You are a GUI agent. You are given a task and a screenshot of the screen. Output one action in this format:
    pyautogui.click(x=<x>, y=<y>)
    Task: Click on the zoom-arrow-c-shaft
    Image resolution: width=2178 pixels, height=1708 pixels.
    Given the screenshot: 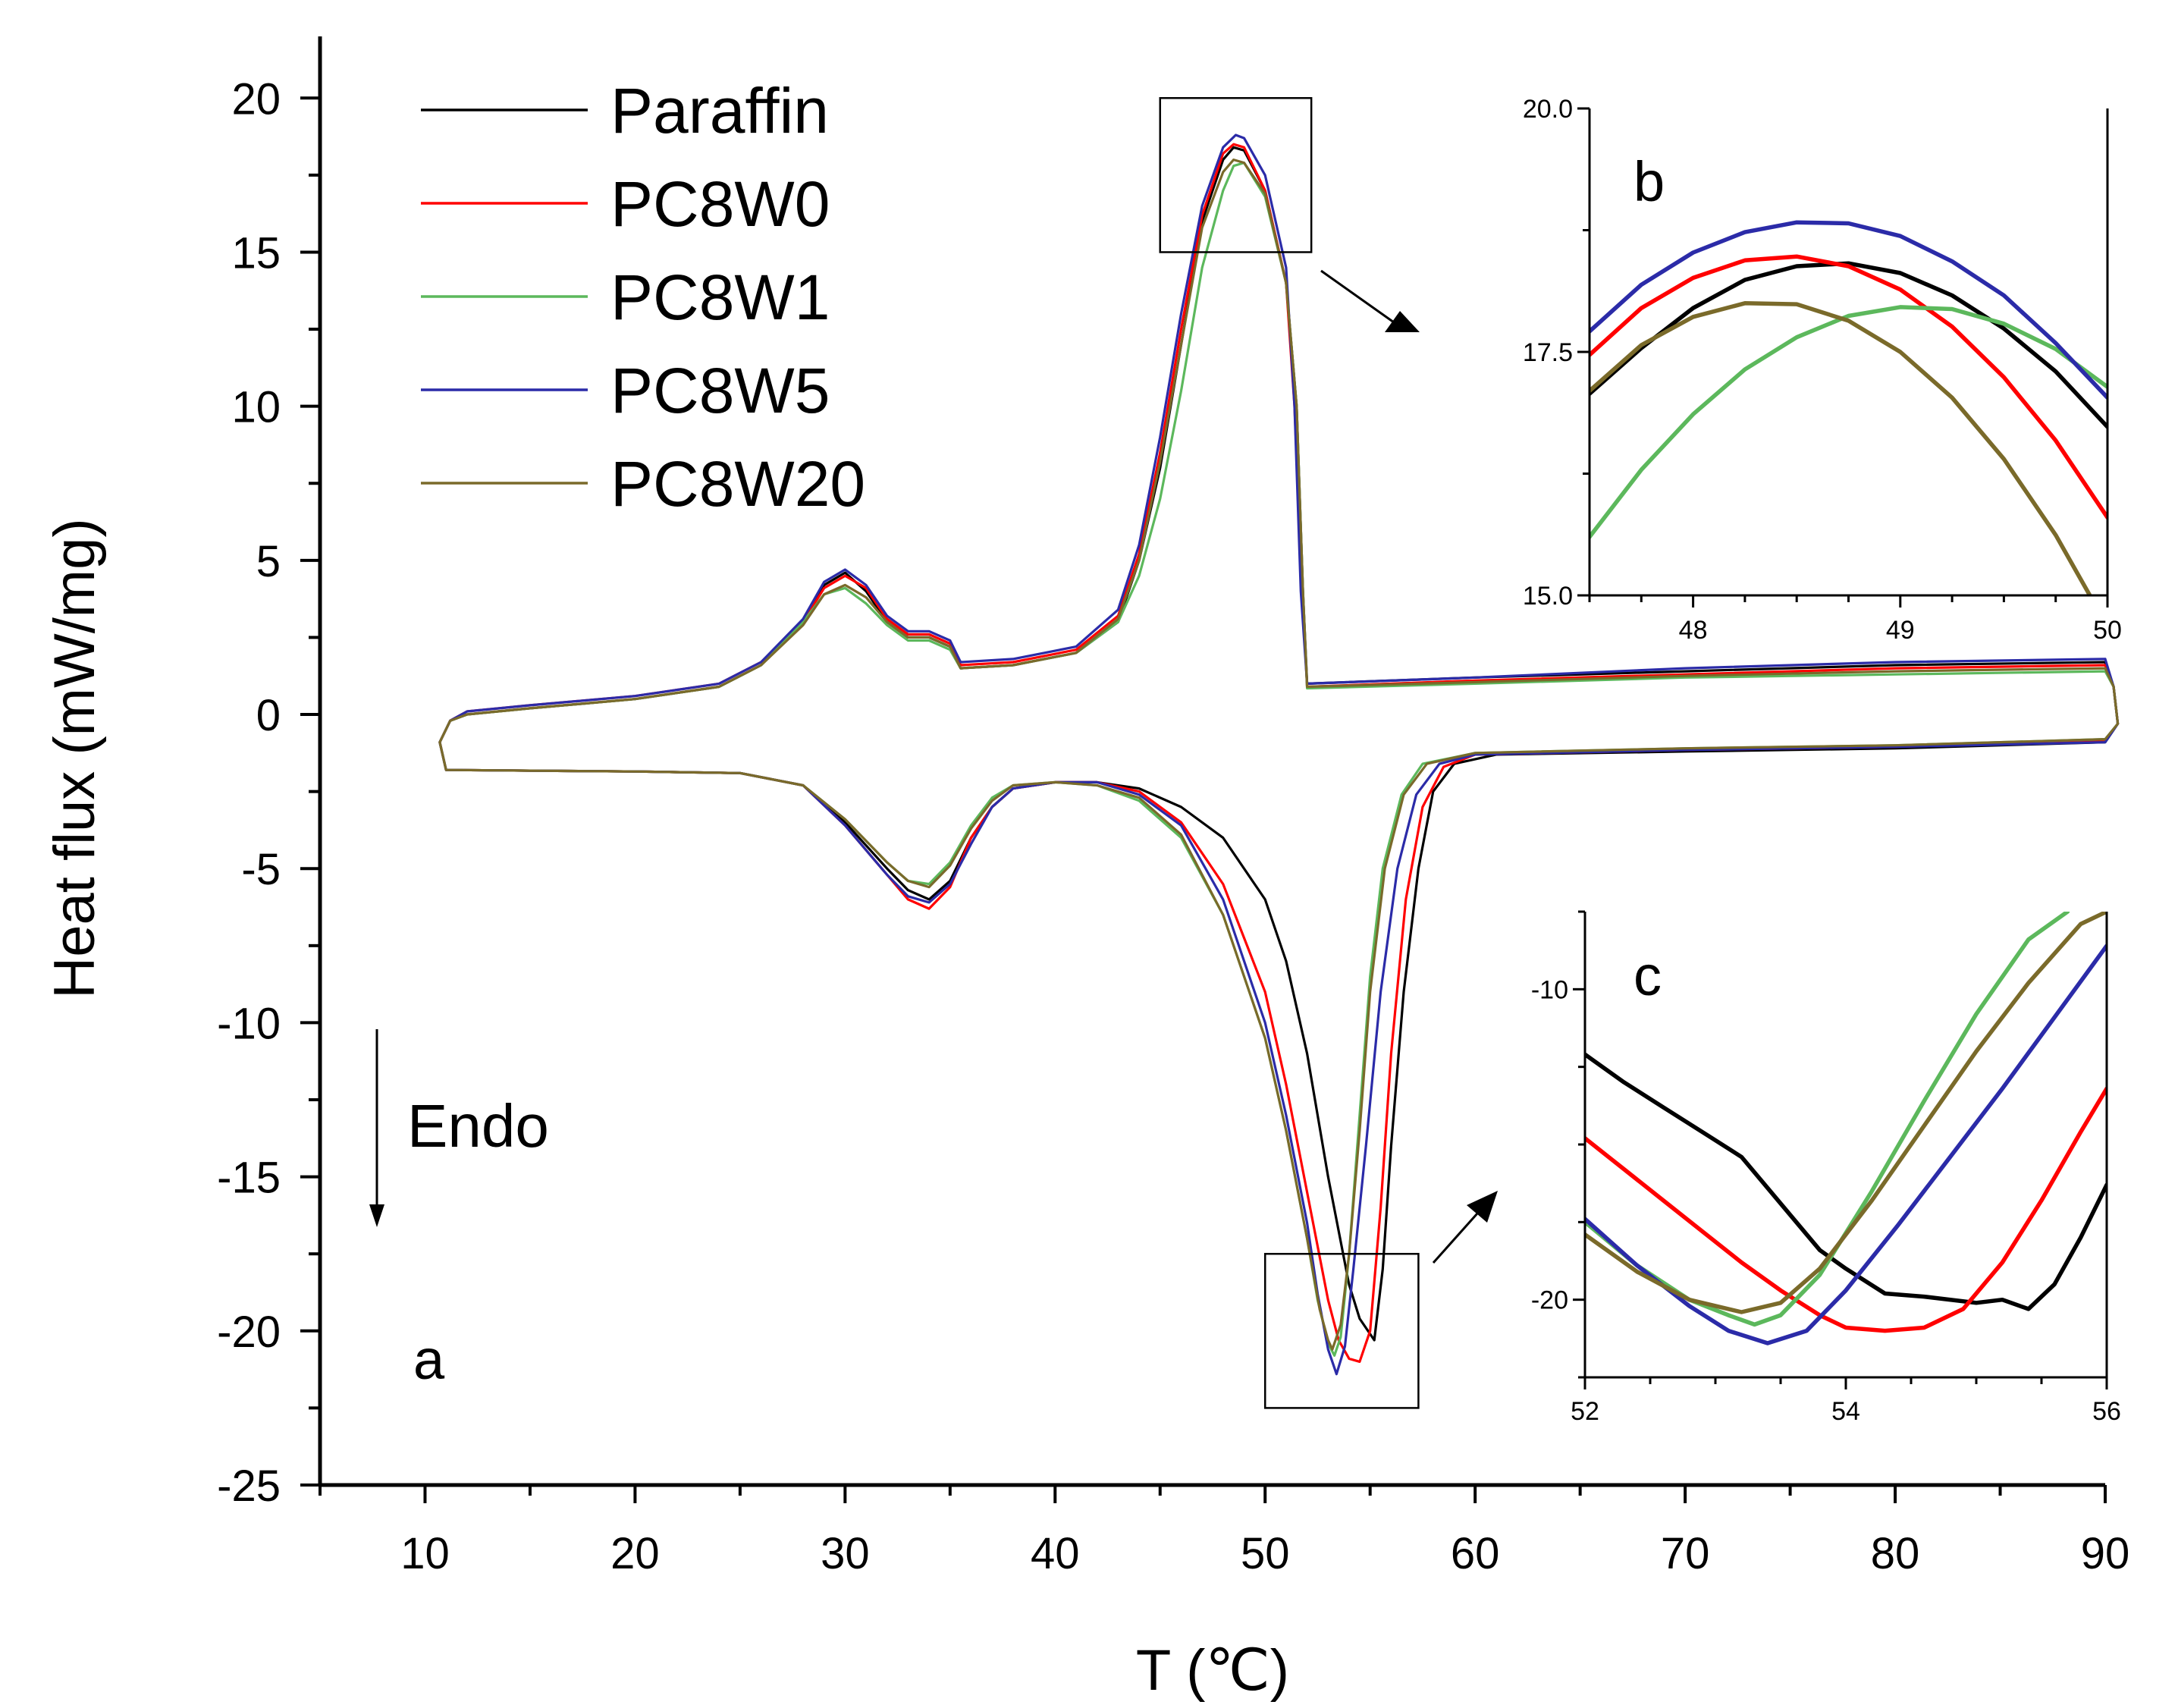 What is the action you would take?
    pyautogui.click(x=1455, y=1238)
    